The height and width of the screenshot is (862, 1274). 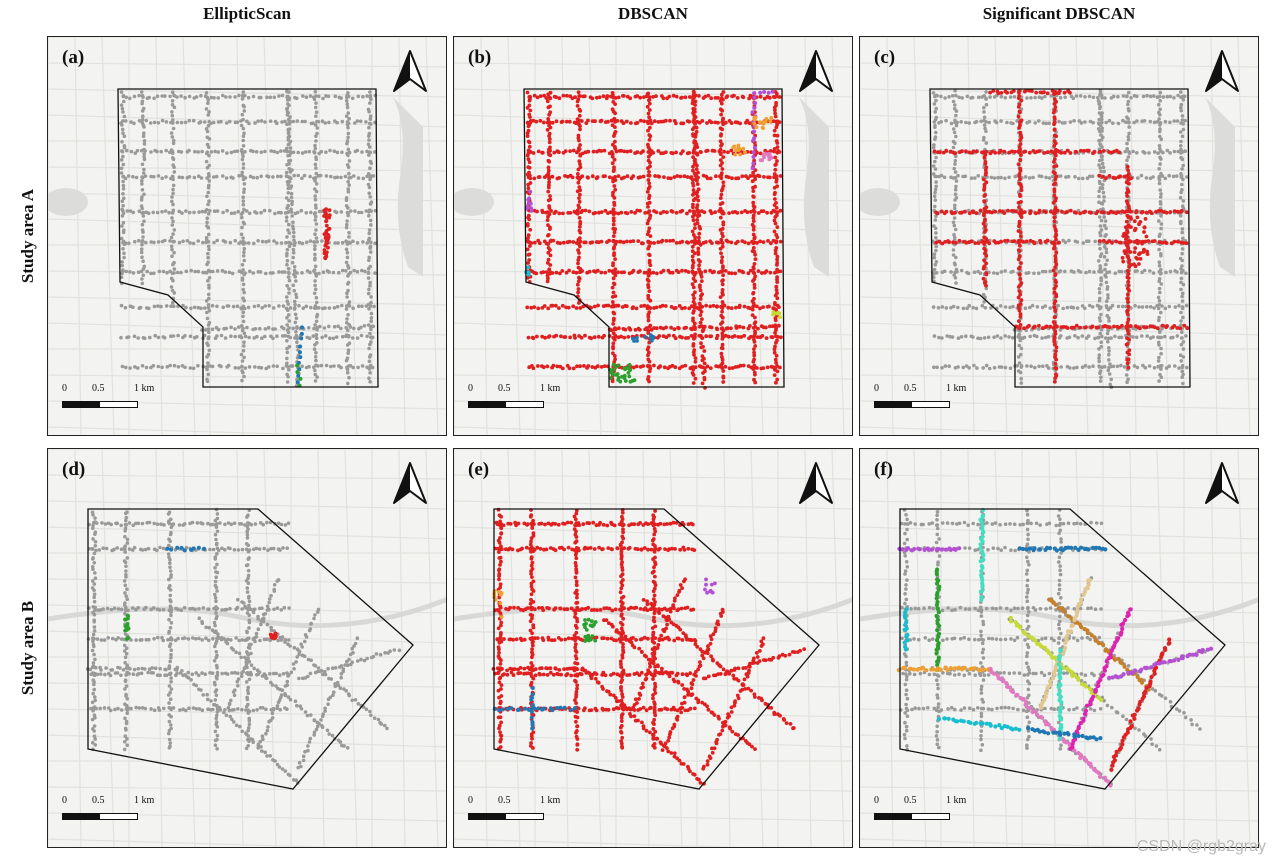 What do you see at coordinates (653, 13) in the screenshot?
I see `column-title-dbscan: DBSCAN` at bounding box center [653, 13].